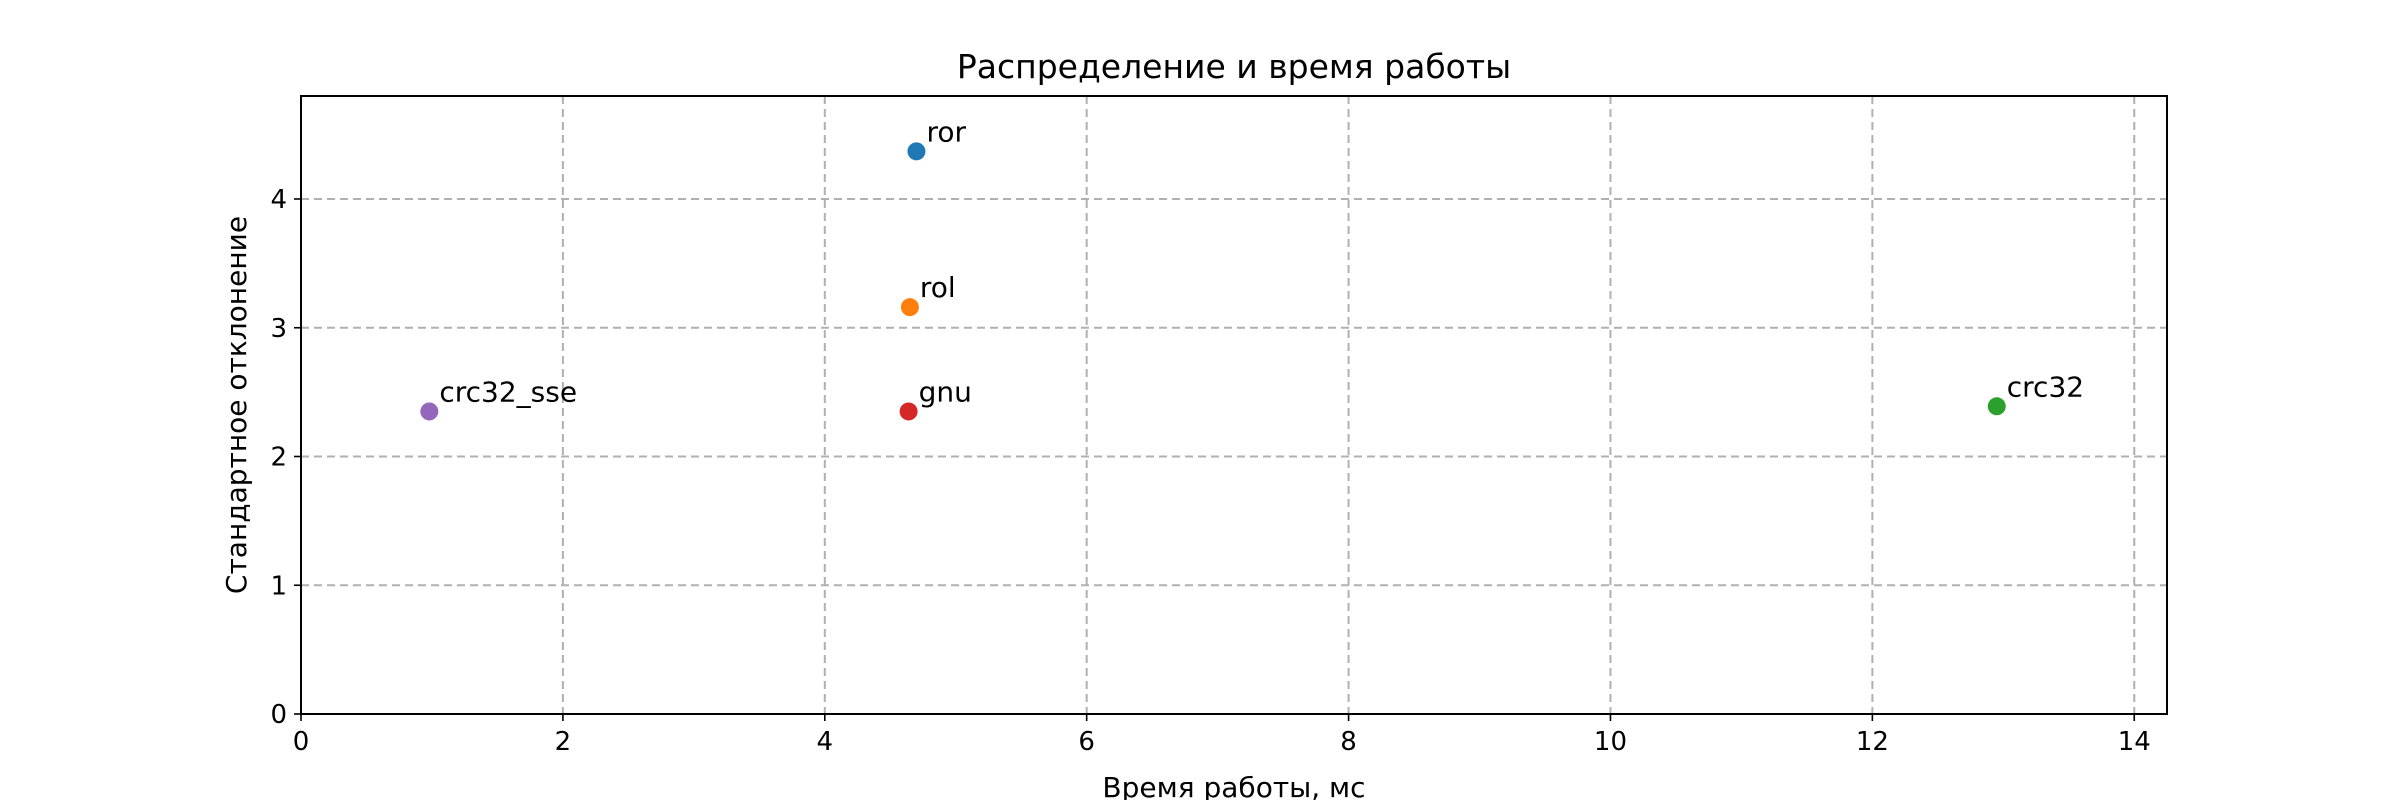 This screenshot has height=800, width=2400. What do you see at coordinates (278, 200) in the screenshot?
I see `y-tick-label: 4` at bounding box center [278, 200].